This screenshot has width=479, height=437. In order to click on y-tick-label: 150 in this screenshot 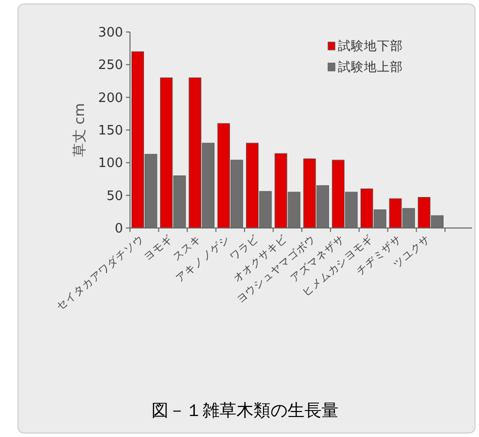, I will do `click(110, 131)`.